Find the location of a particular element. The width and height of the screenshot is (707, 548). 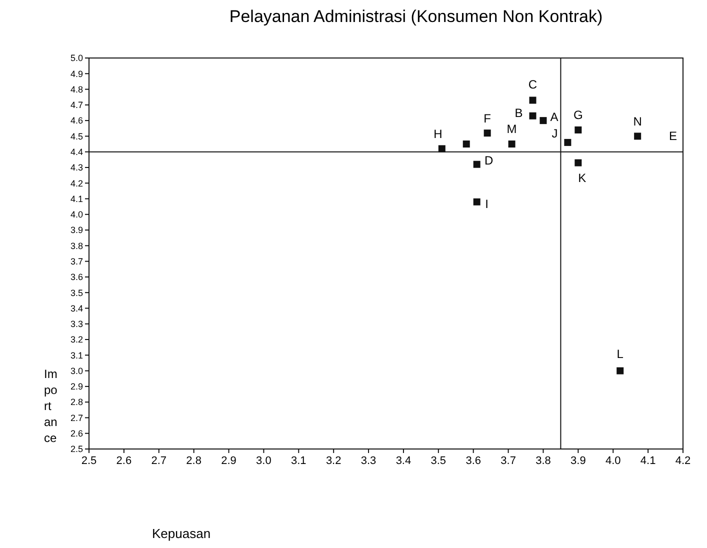

y-tick-label: 3.4 is located at coordinates (76, 308).